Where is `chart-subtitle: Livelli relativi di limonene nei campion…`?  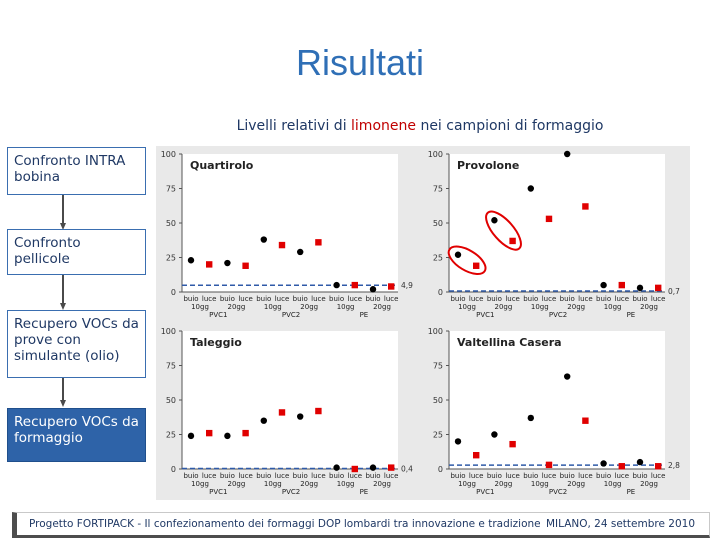
chart-subtitle: Livelli relativi di limonene nei campion… is located at coordinates (420, 126).